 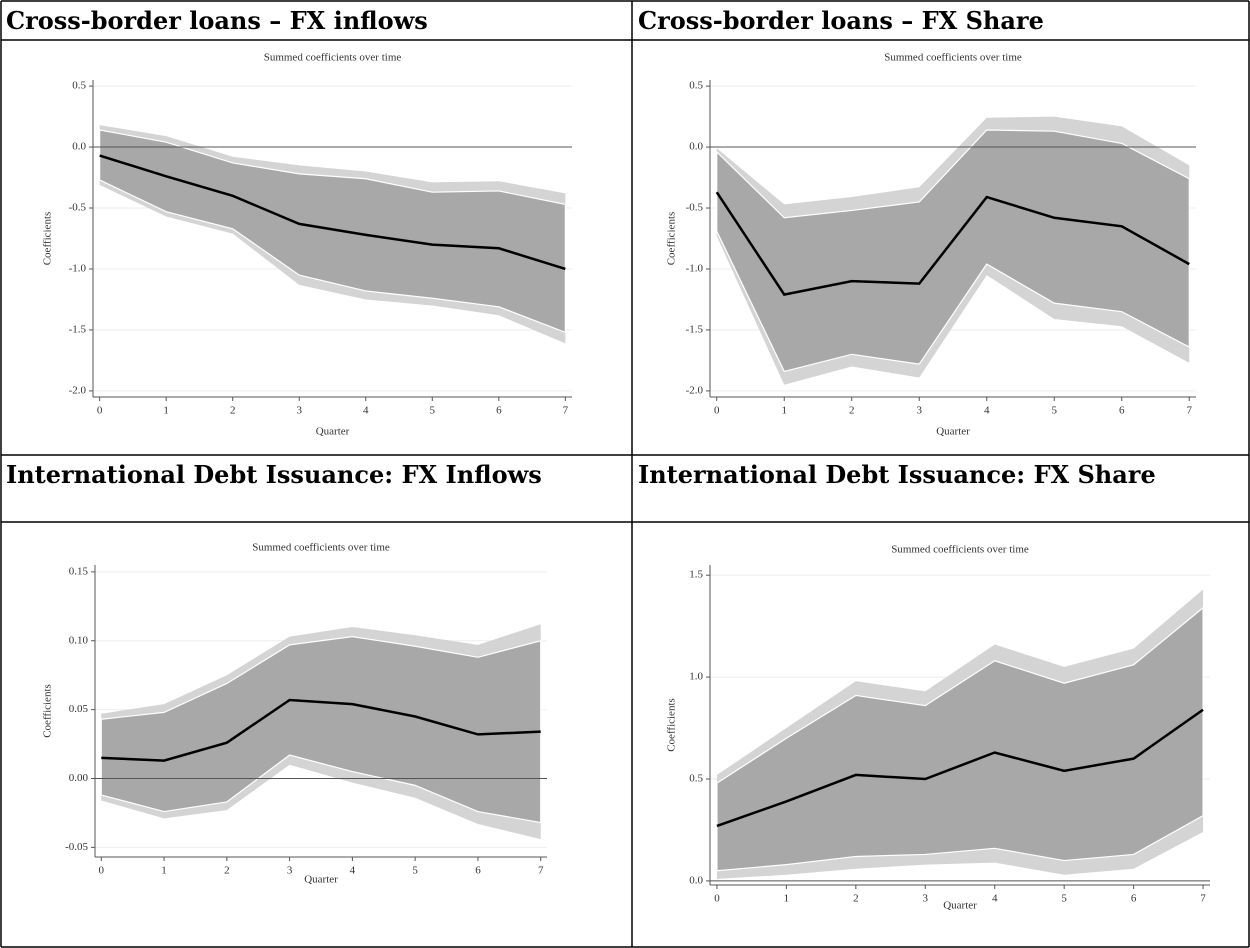 What do you see at coordinates (696, 575) in the screenshot?
I see `y-tick-label: 1.5` at bounding box center [696, 575].